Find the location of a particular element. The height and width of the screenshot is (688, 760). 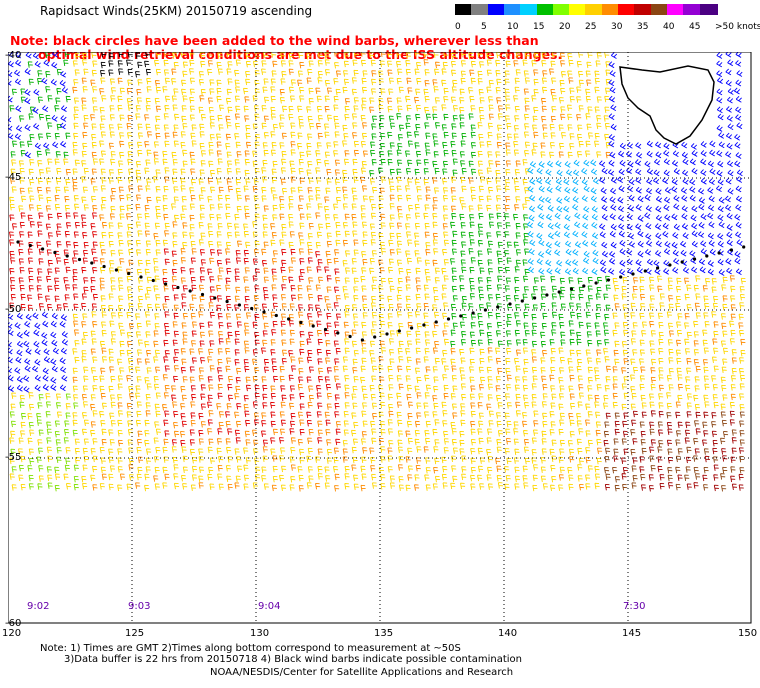

contamination-circle is located at coordinates (350, 336).